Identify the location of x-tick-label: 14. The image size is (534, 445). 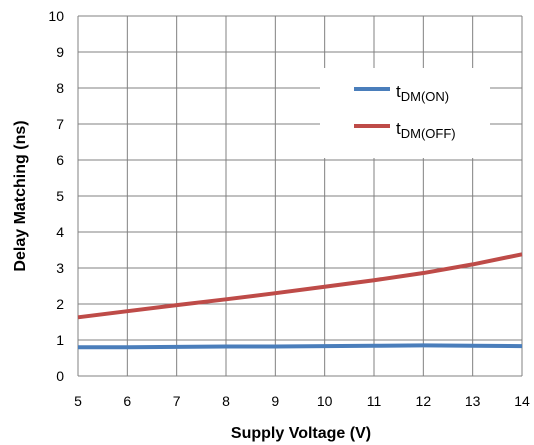
(522, 401).